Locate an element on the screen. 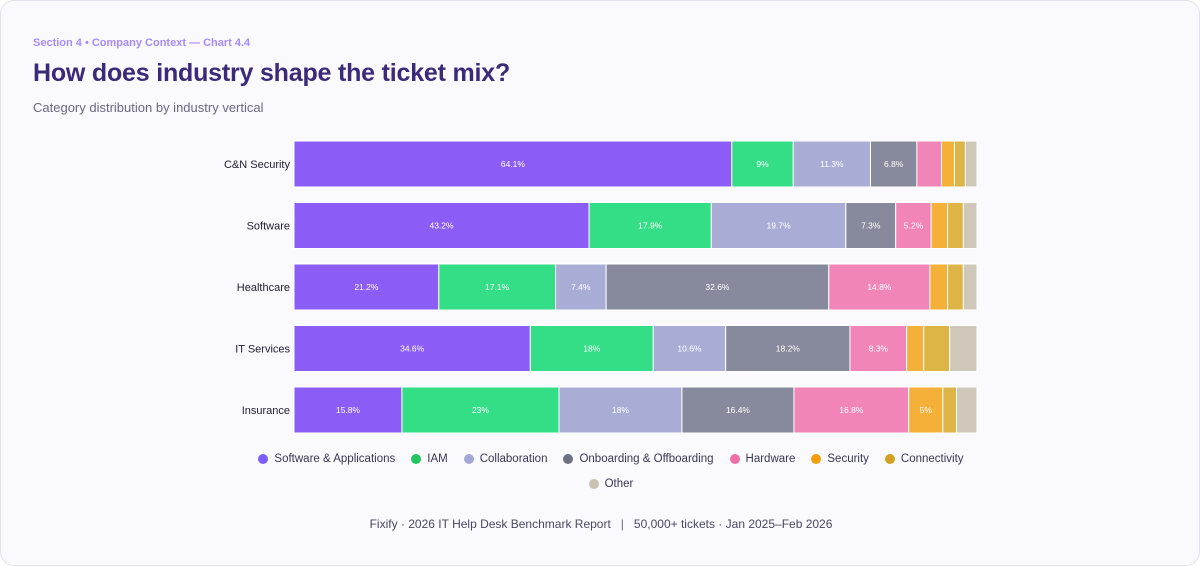  legend-label: Connectivity is located at coordinates (932, 458).